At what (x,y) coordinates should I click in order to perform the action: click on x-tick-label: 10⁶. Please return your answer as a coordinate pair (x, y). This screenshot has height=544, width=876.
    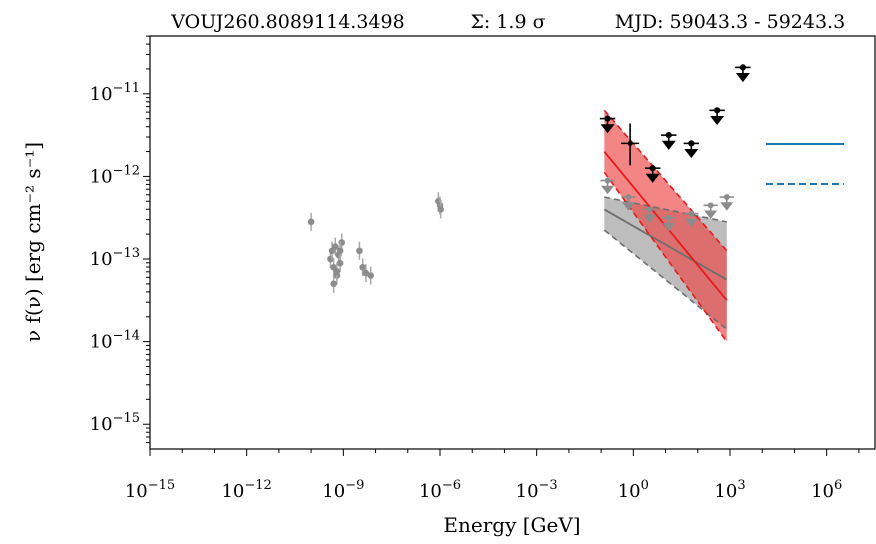
    Looking at the image, I should click on (826, 490).